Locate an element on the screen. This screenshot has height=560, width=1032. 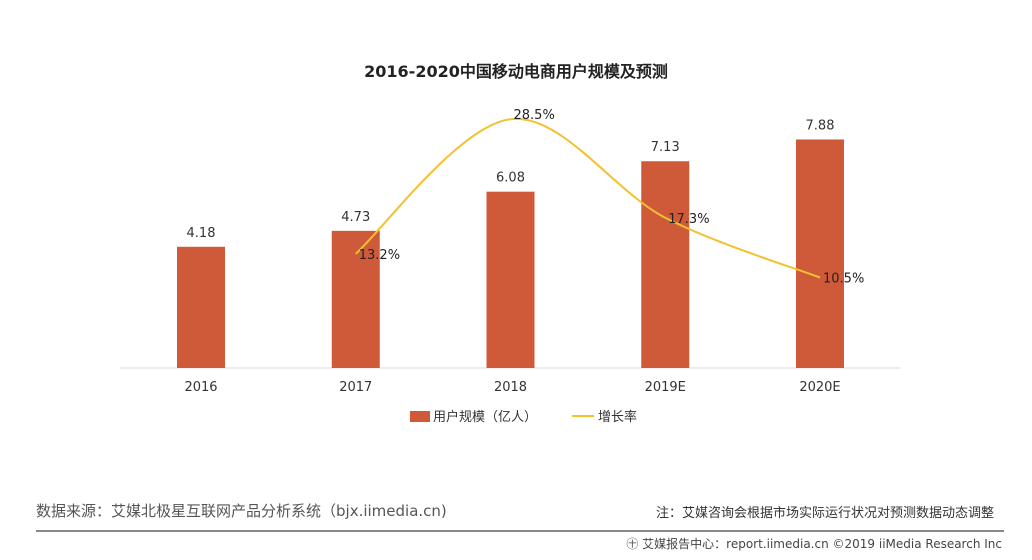
chart-title: 2016-2020中国移动电商用户规模及预测 is located at coordinates (516, 71).